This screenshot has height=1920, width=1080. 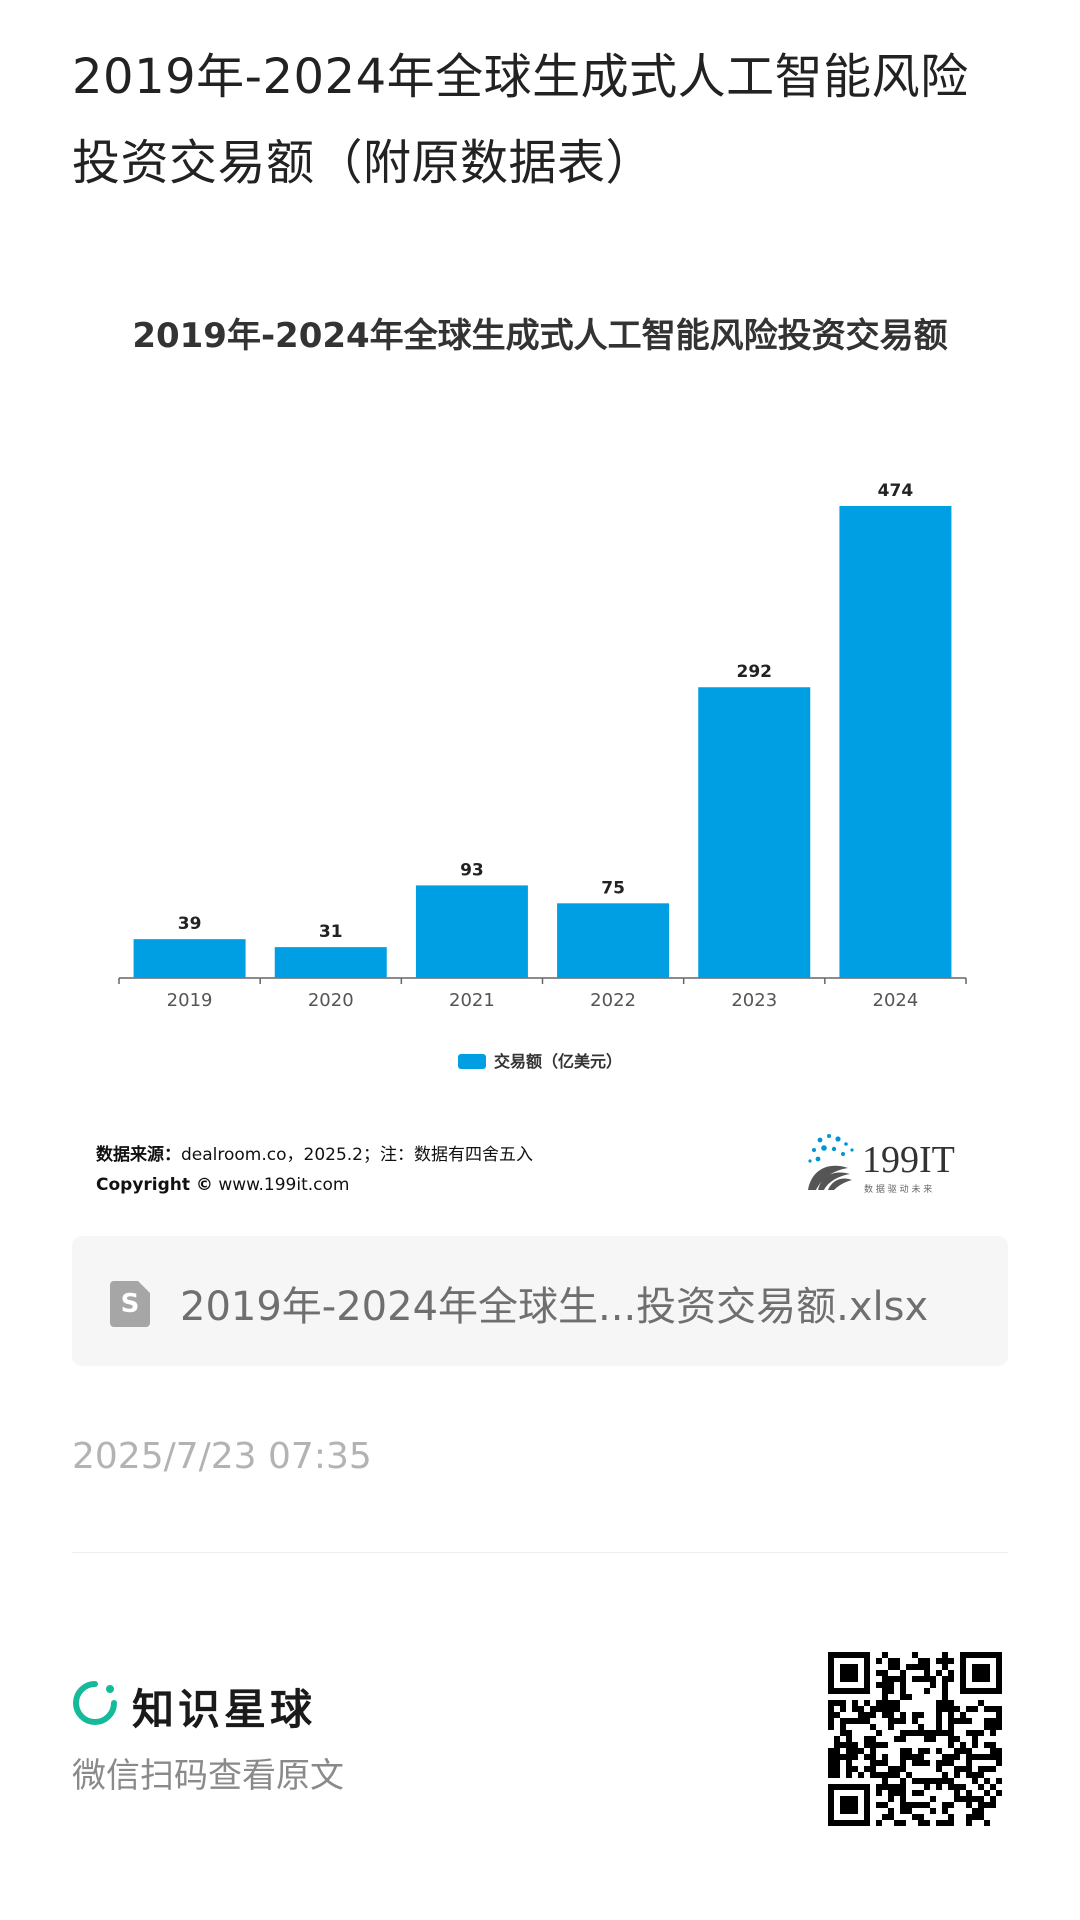 What do you see at coordinates (898, 1189) in the screenshot?
I see `brand-slogan: 数 据 驱 动 未 来` at bounding box center [898, 1189].